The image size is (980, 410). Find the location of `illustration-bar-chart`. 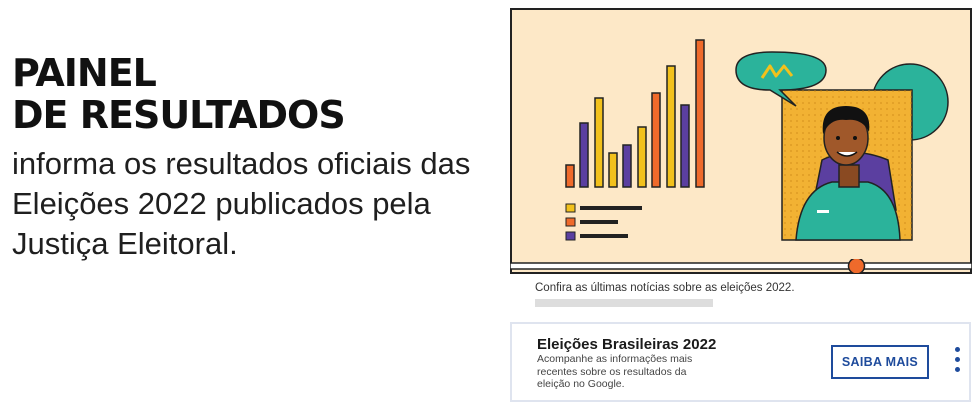

illustration-bar-chart is located at coordinates (635, 113).